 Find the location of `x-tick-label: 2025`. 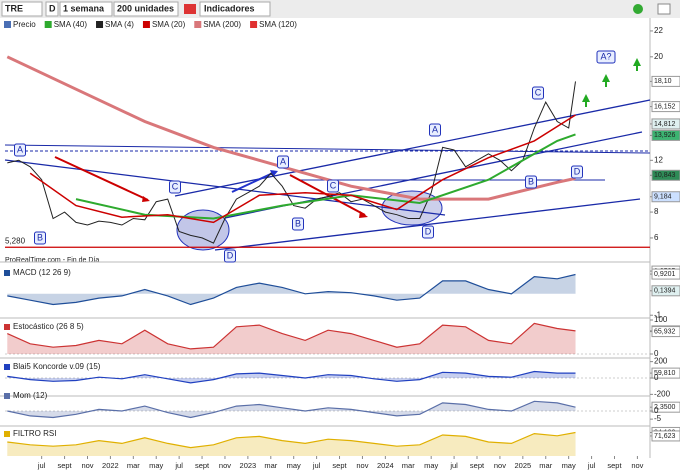

x-tick-label: 2025 is located at coordinates (522, 465).